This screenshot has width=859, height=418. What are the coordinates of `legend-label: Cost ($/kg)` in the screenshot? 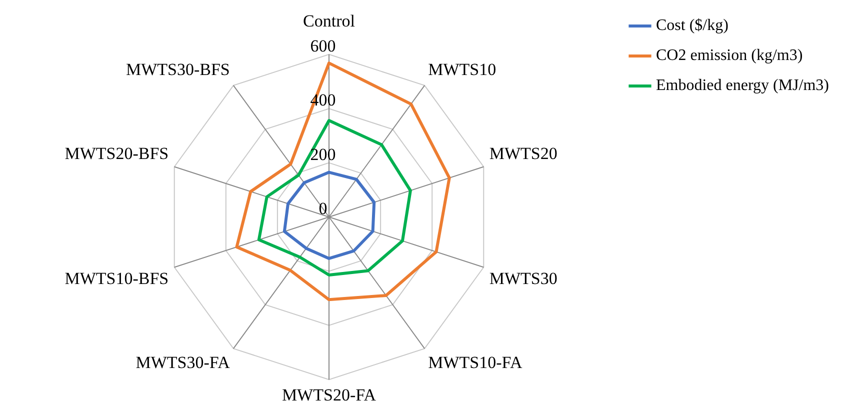 It's located at (692, 25).